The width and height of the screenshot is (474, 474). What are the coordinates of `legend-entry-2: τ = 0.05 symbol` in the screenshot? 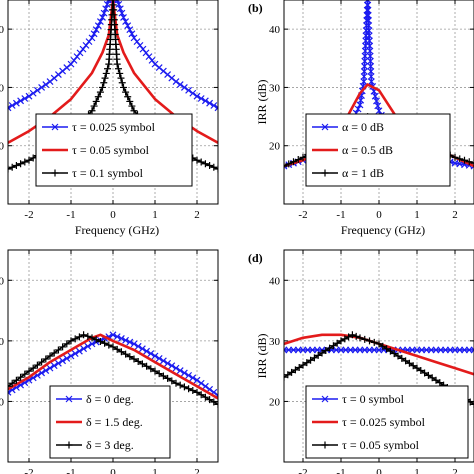 It's located at (111, 150).